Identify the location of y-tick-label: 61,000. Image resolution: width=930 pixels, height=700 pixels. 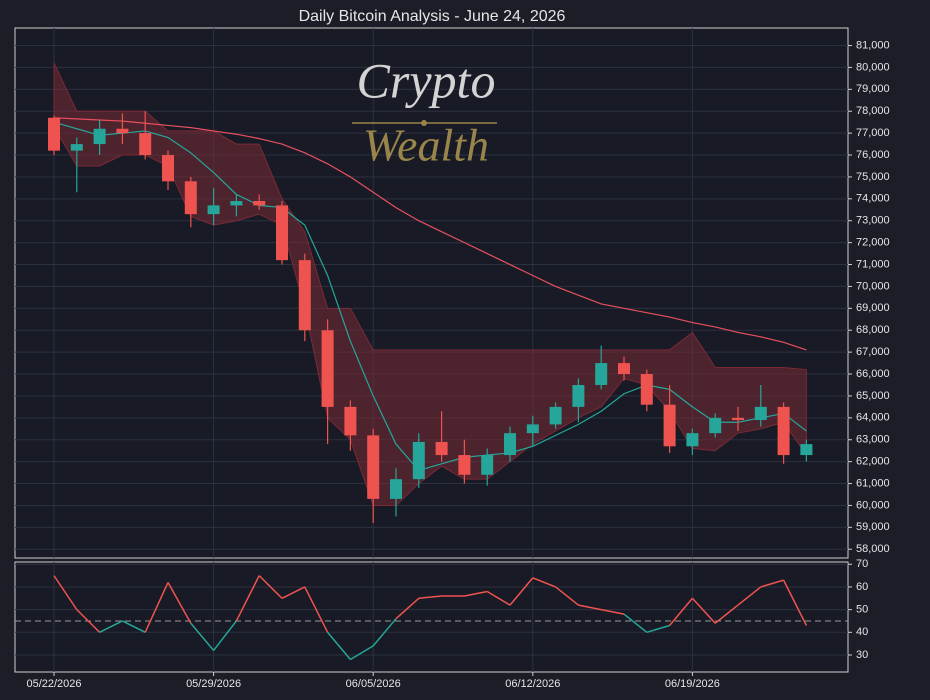
(873, 483).